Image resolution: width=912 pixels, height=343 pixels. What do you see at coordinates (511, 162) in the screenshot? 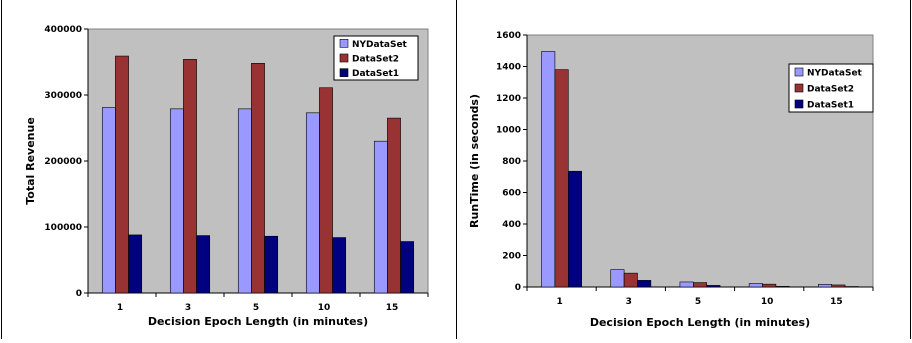
I see `y-tick-label: 800` at bounding box center [511, 162].